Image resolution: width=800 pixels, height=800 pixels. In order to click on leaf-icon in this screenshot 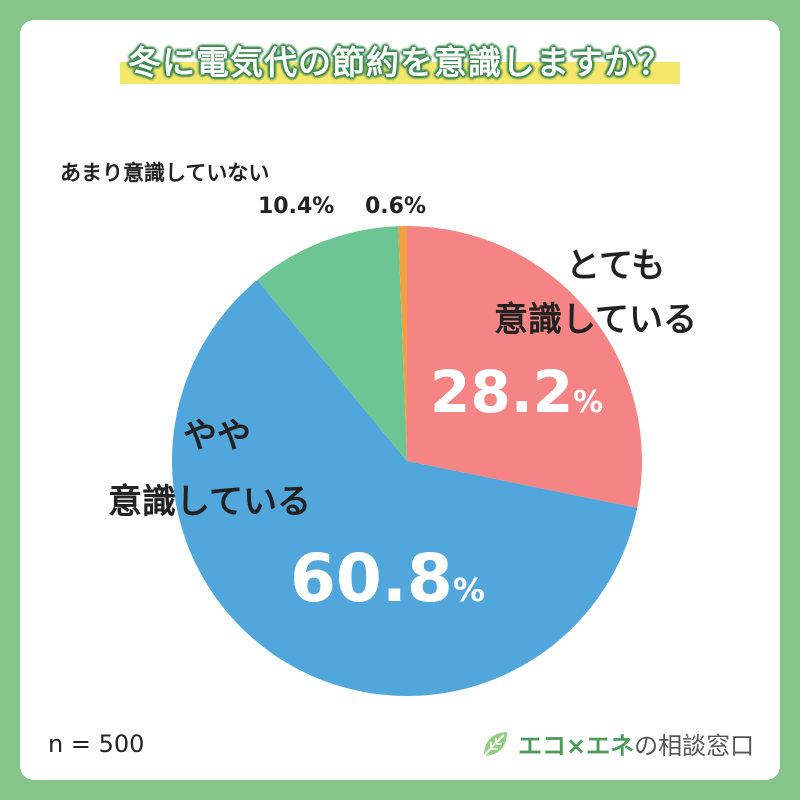, I will do `click(495, 744)`.